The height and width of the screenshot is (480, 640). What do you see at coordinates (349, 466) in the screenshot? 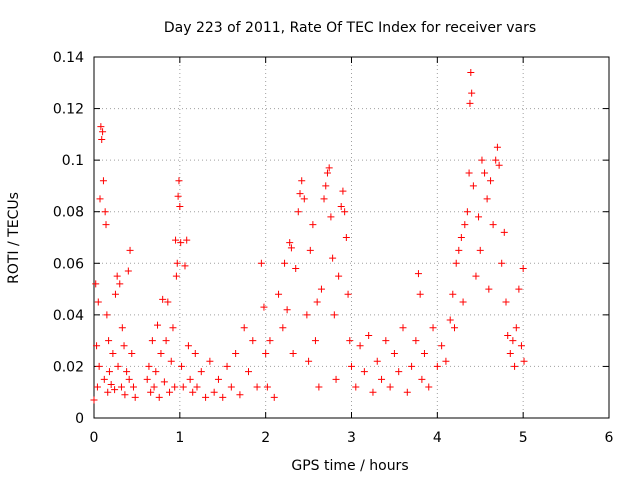
I see `x-axis-label: GPS time / hours` at bounding box center [349, 466].